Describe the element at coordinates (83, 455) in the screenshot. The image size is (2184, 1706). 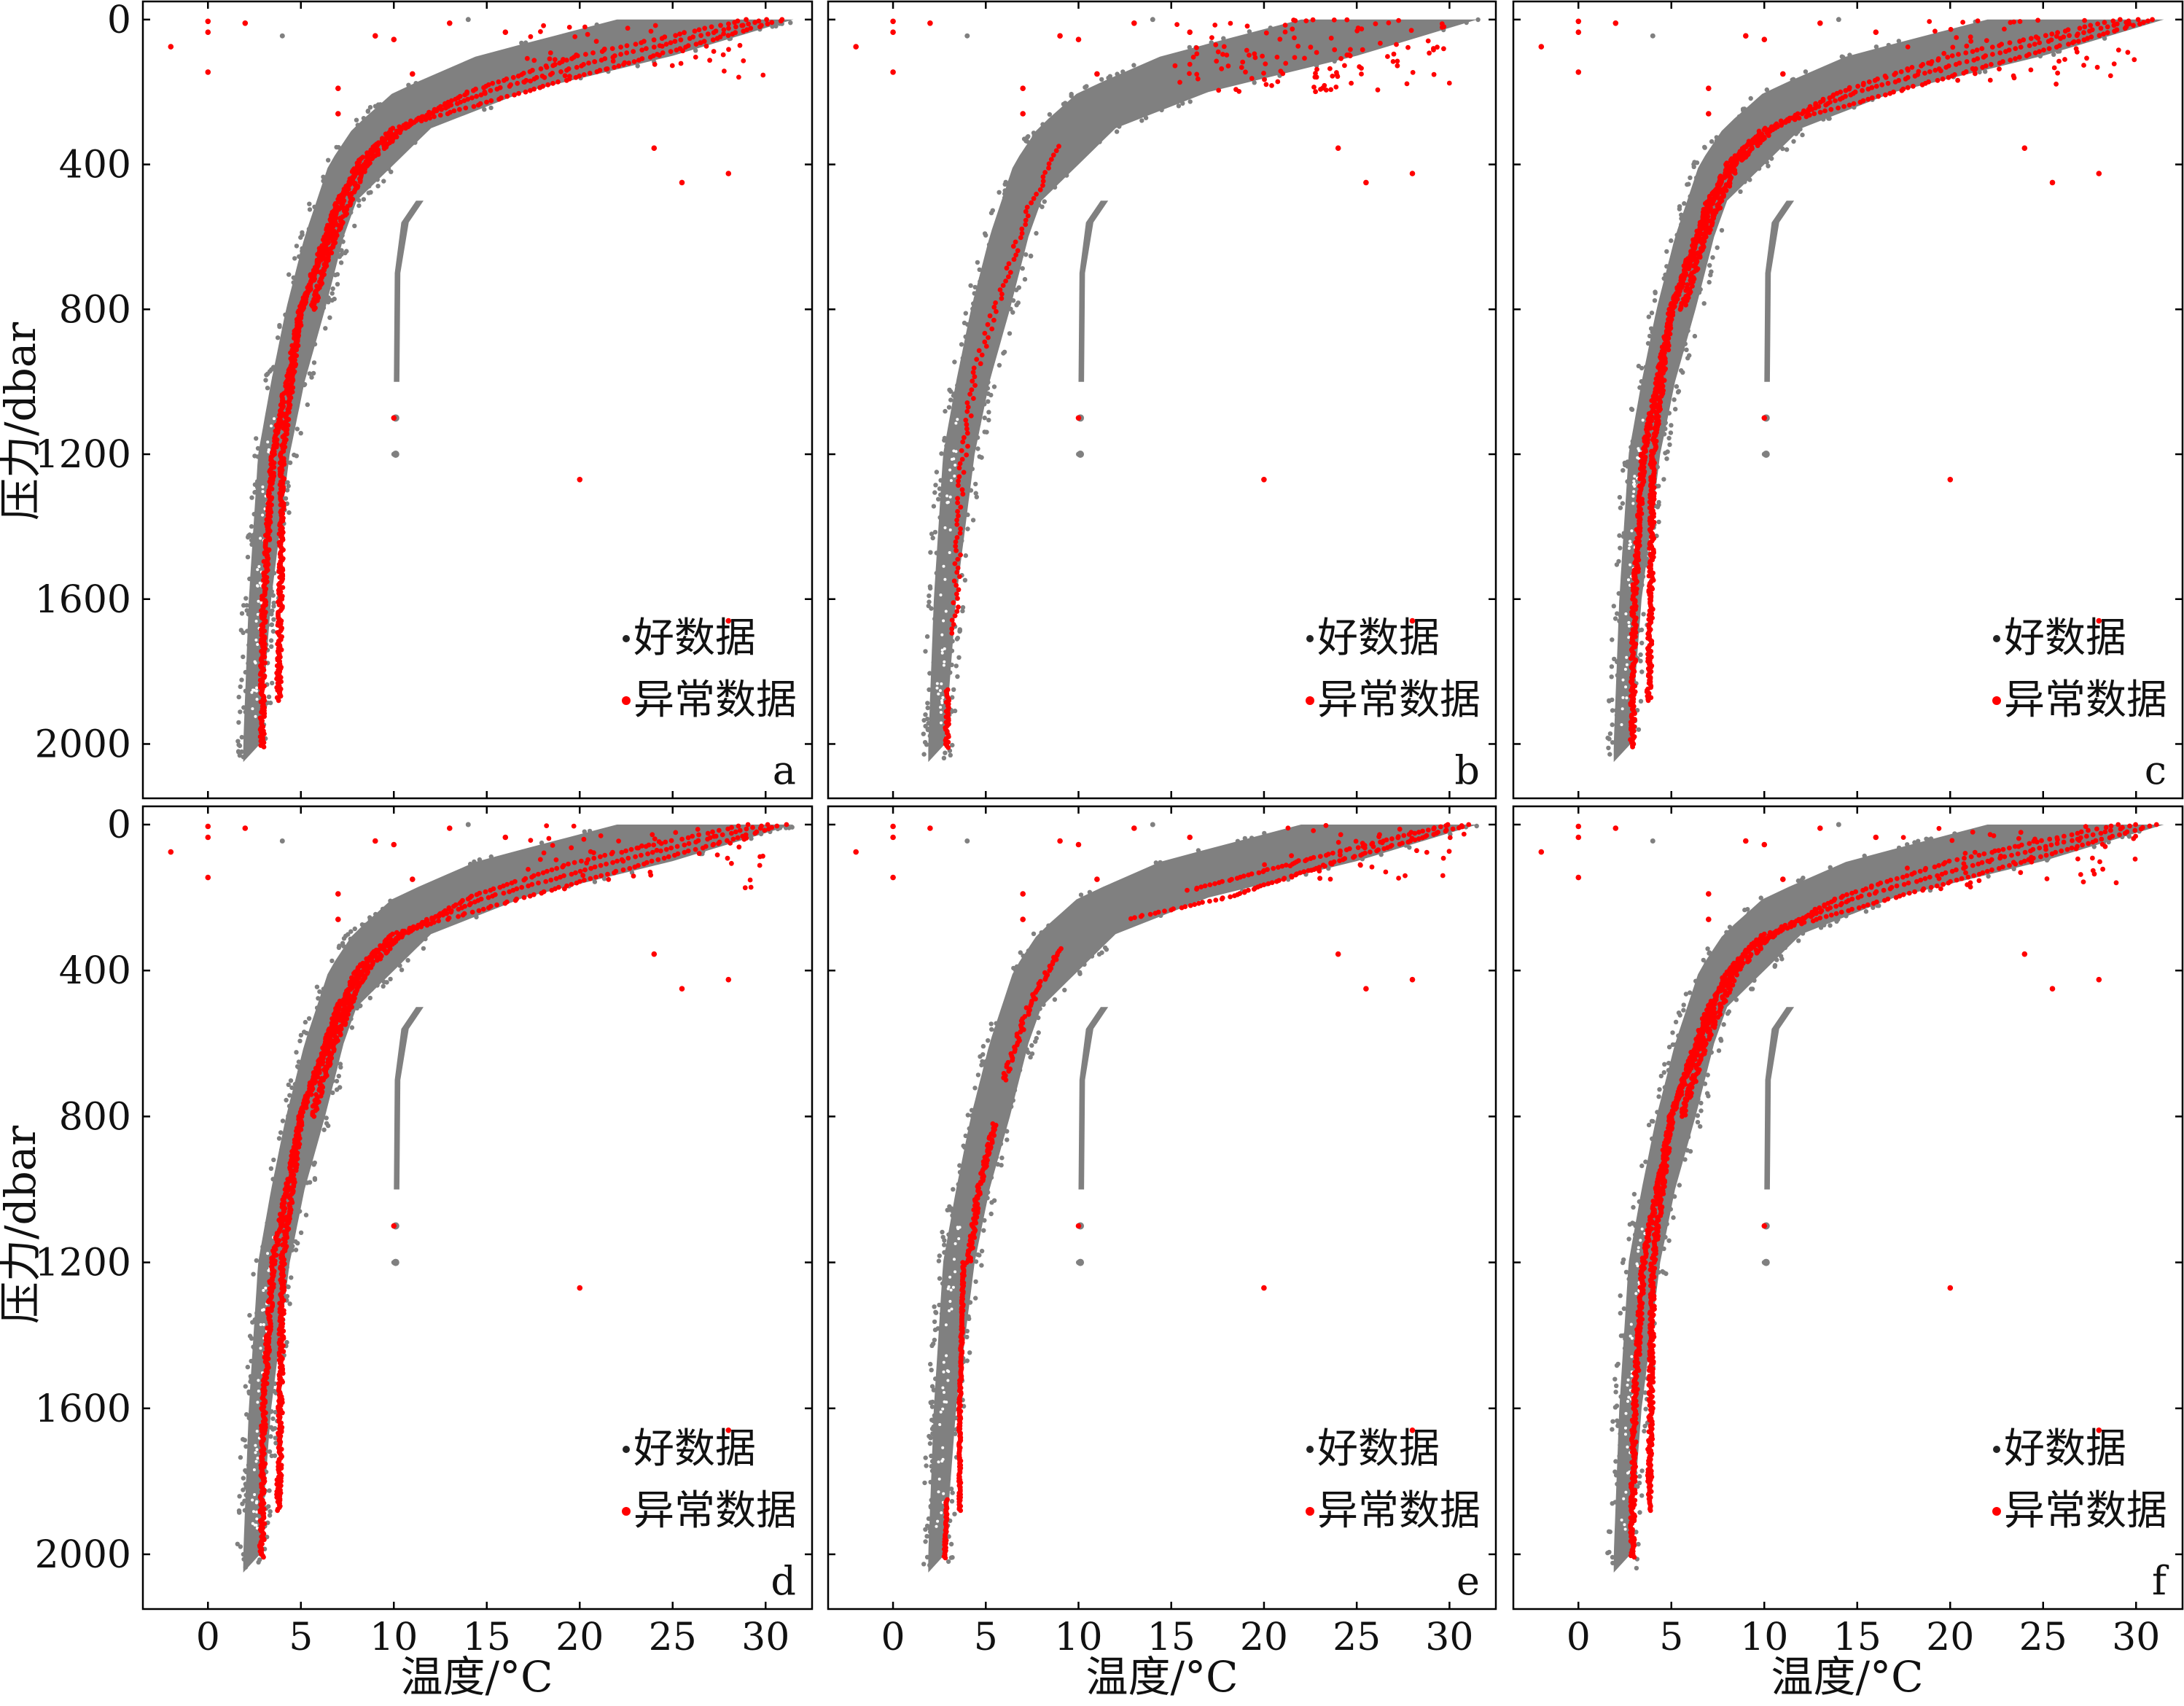
I see `y-tick-label: 1200` at that location.